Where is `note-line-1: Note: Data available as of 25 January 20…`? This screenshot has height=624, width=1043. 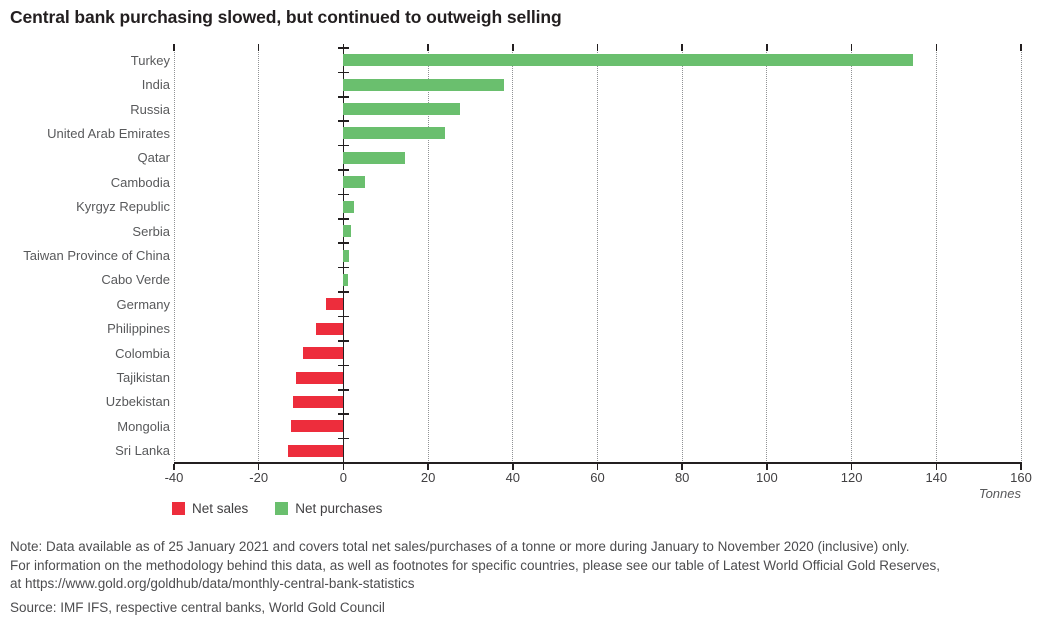 note-line-1: Note: Data available as of 25 January 20… is located at coordinates (460, 546).